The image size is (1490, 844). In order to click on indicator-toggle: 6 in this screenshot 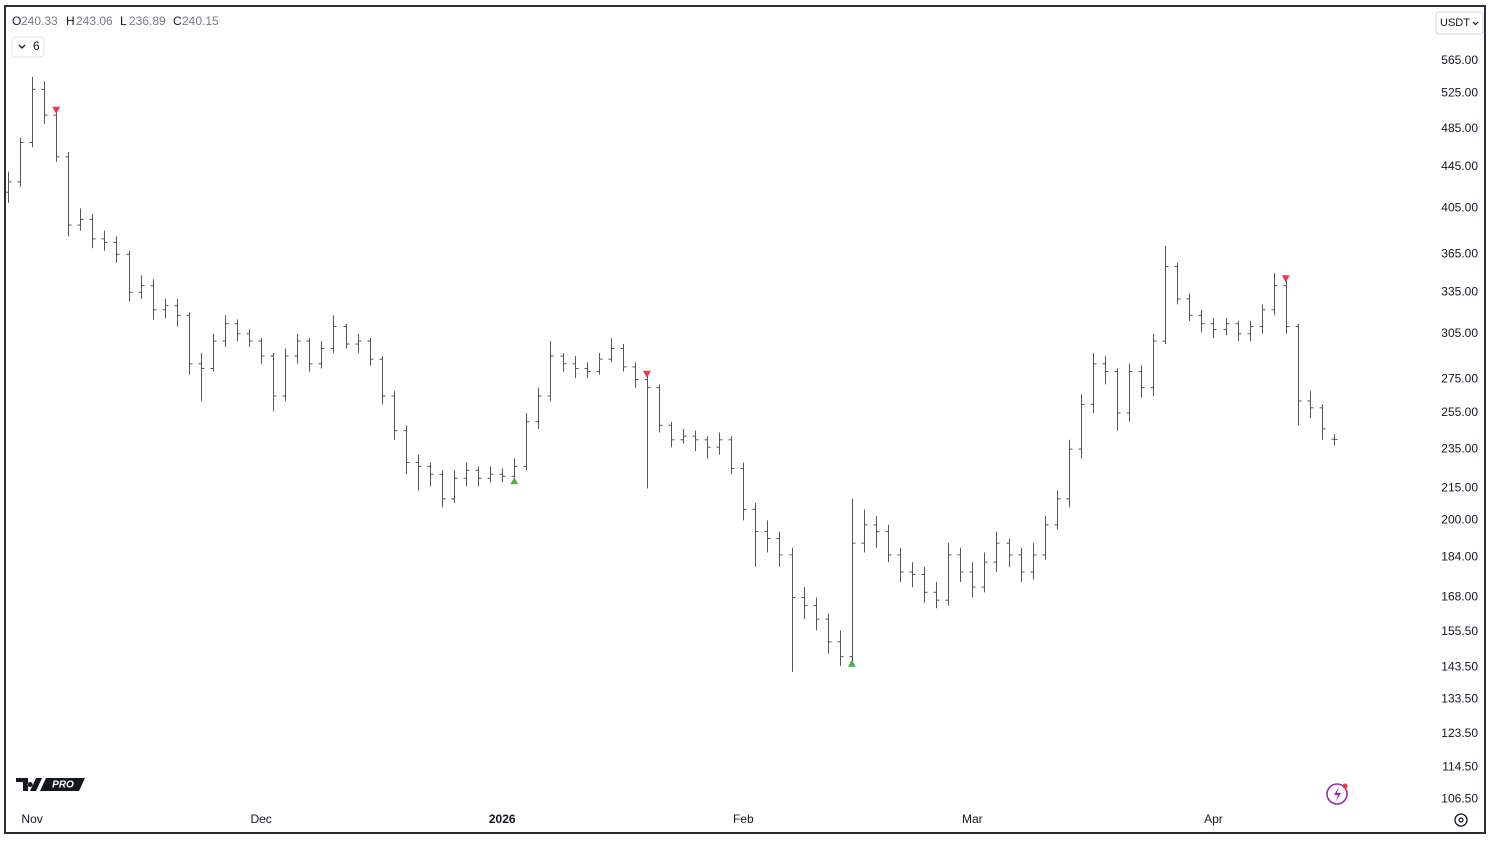, I will do `click(28, 47)`.